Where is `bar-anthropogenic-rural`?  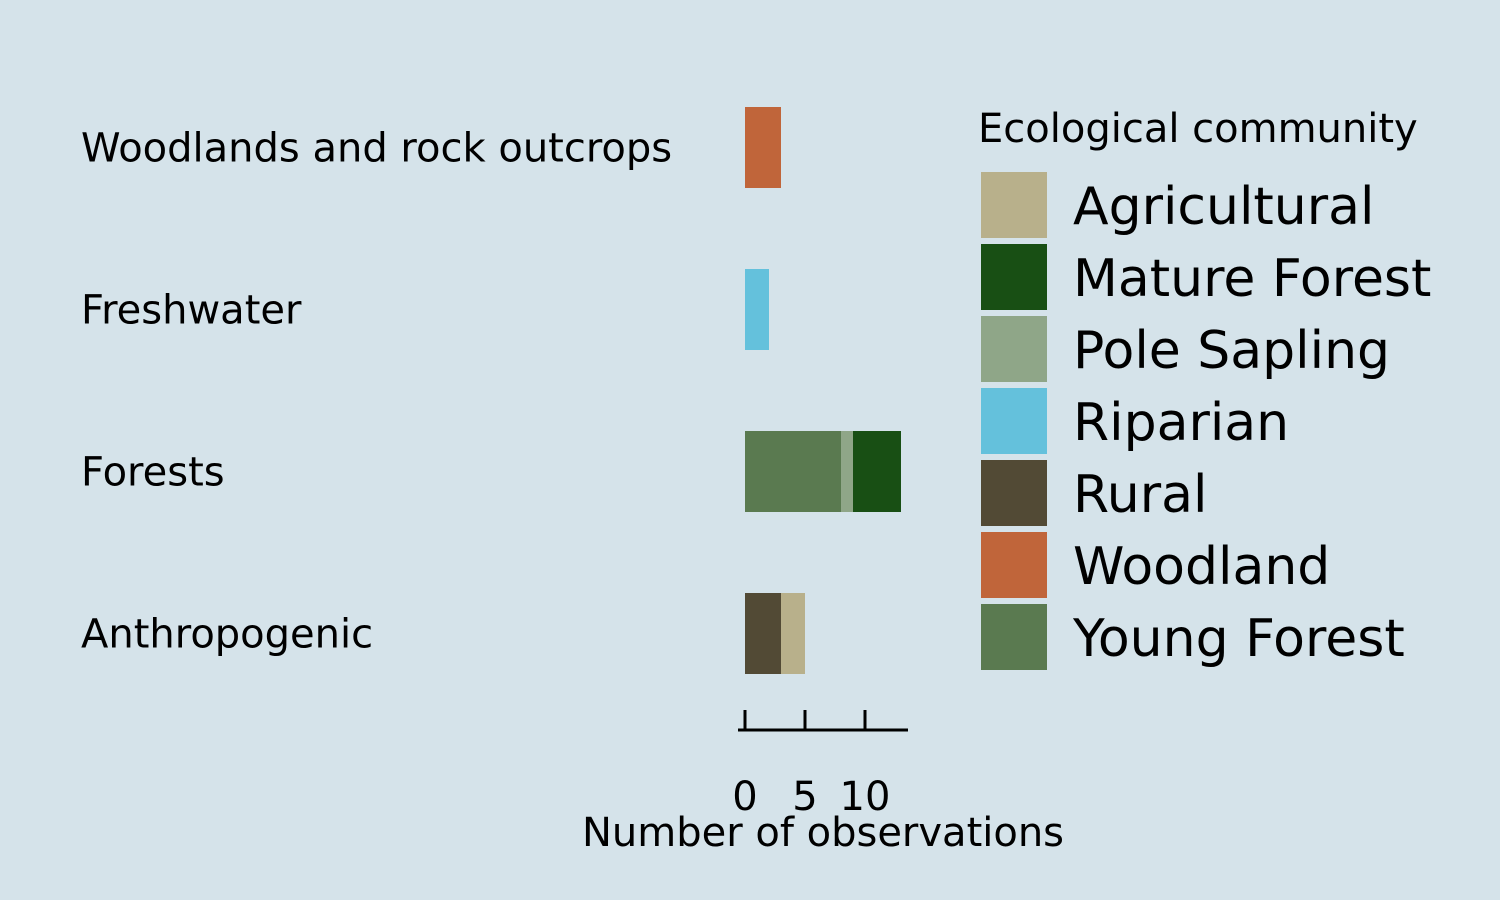 bar-anthropogenic-rural is located at coordinates (763, 633).